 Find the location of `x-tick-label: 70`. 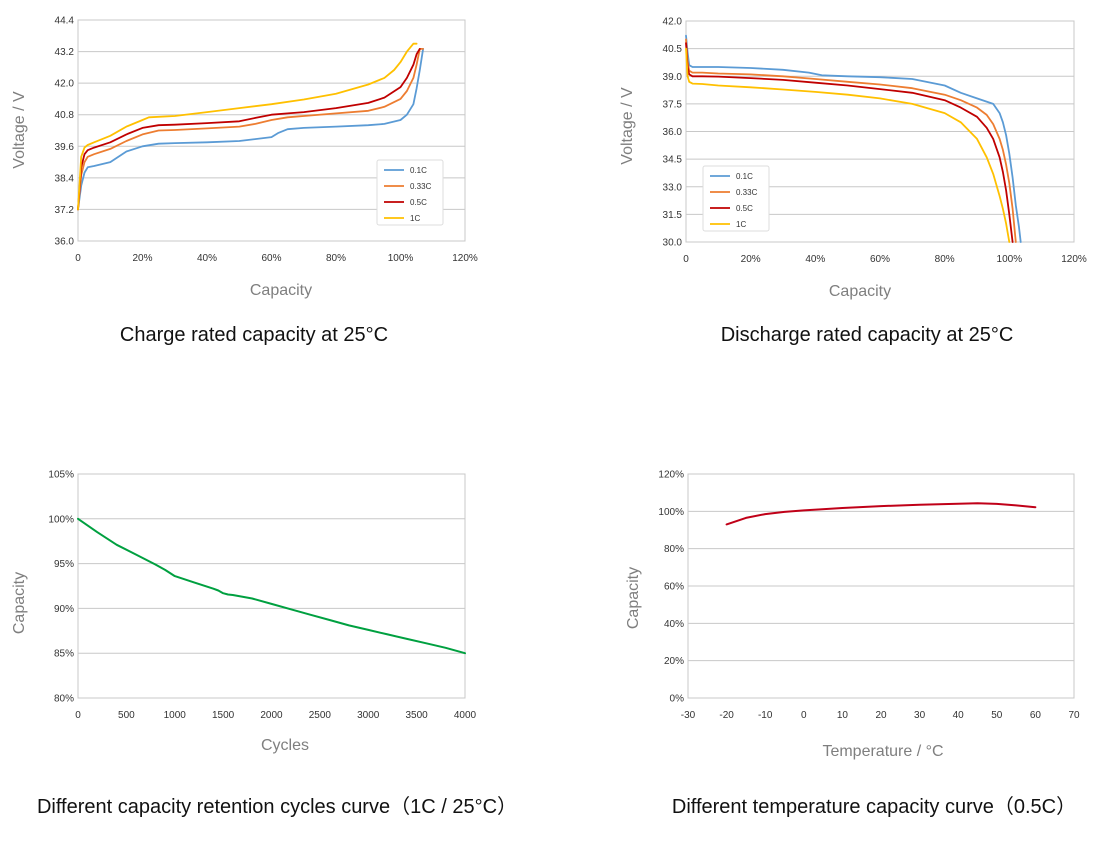

x-tick-label: 70 is located at coordinates (1074, 715).